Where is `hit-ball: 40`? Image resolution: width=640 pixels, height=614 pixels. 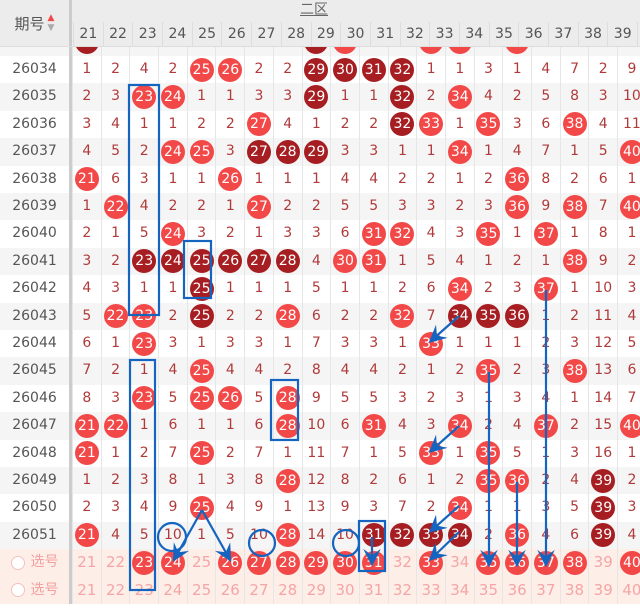
hit-ball: 40 is located at coordinates (629, 562).